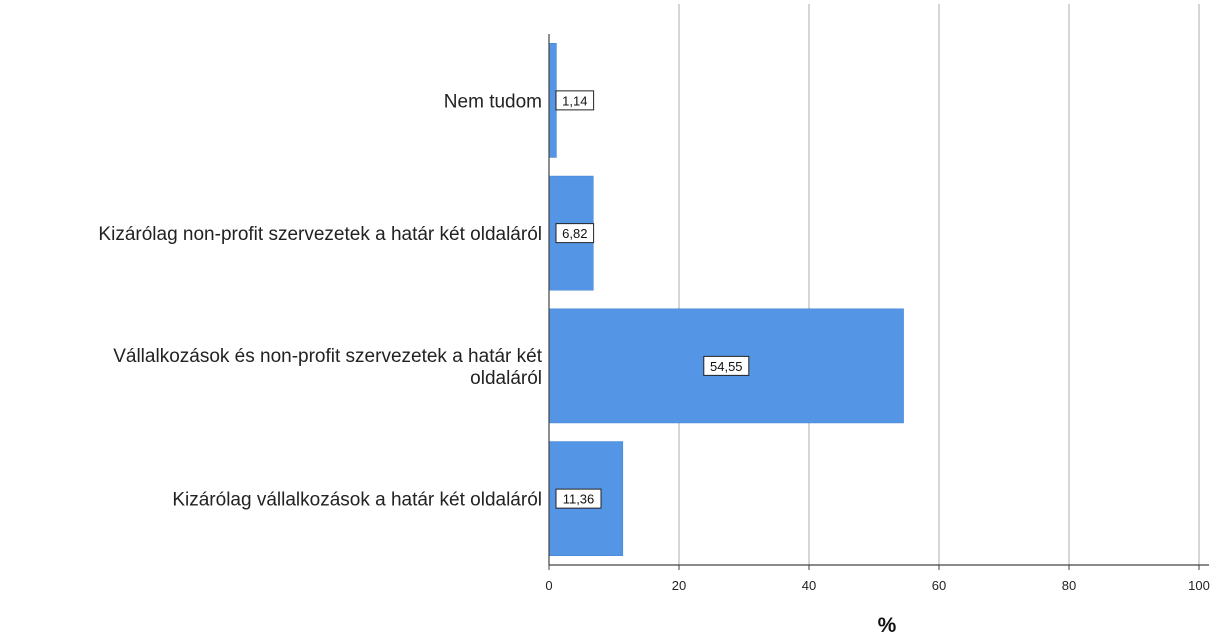 The width and height of the screenshot is (1218, 637). I want to click on x-tick-label: 60, so click(939, 585).